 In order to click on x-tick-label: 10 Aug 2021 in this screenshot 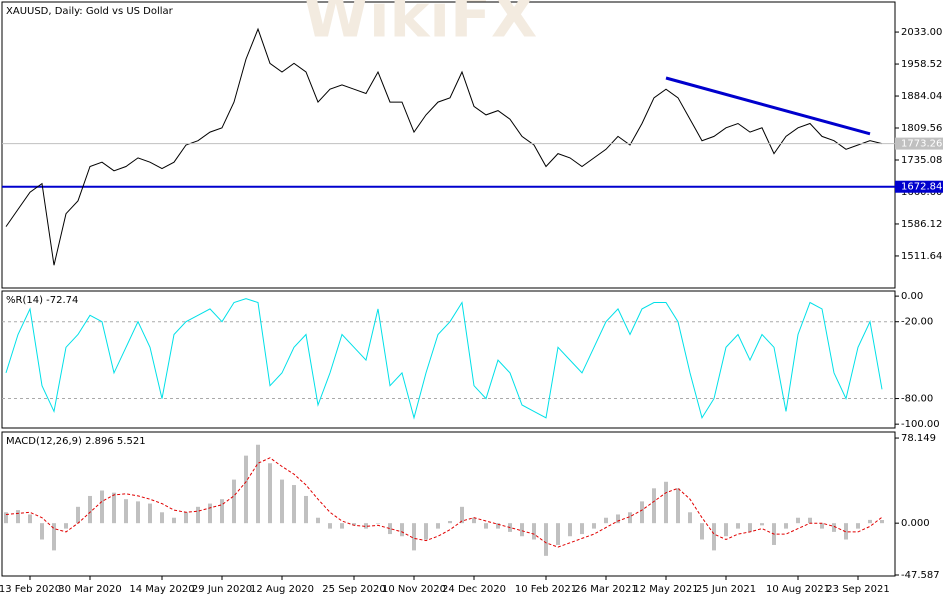, I will do `click(798, 589)`.